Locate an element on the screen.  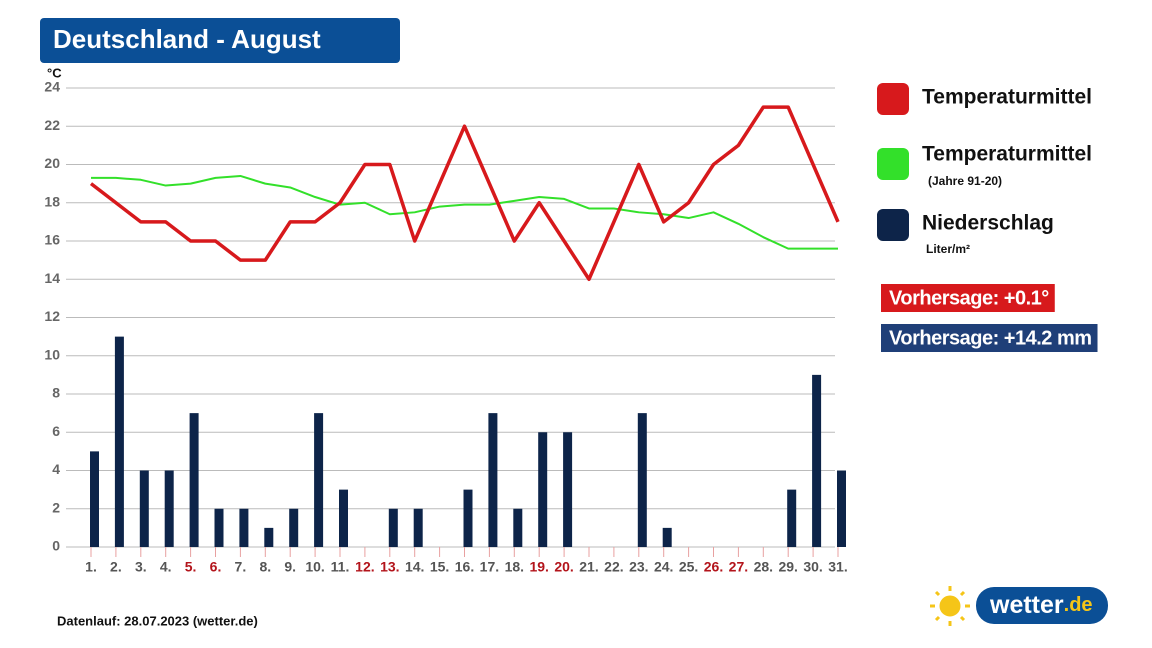
x-tick-label: 27. is located at coordinates (738, 567).